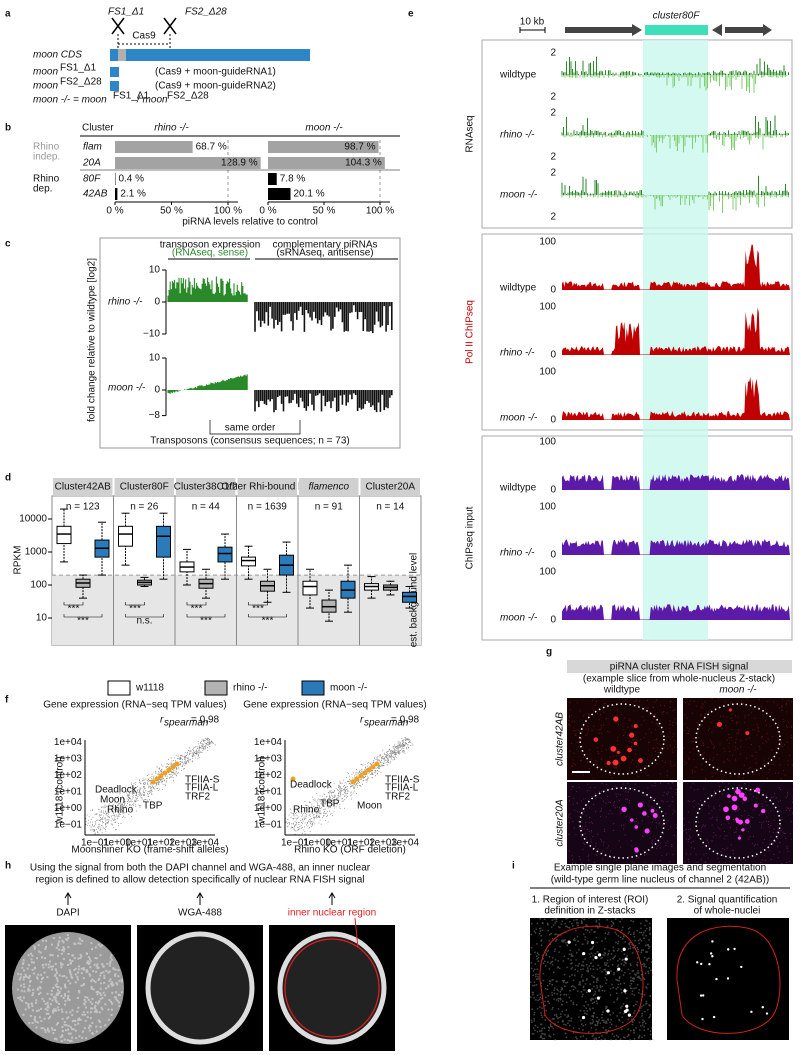 Image resolution: width=800 pixels, height=1055 pixels. I want to click on scissors-icon, so click(170, 26).